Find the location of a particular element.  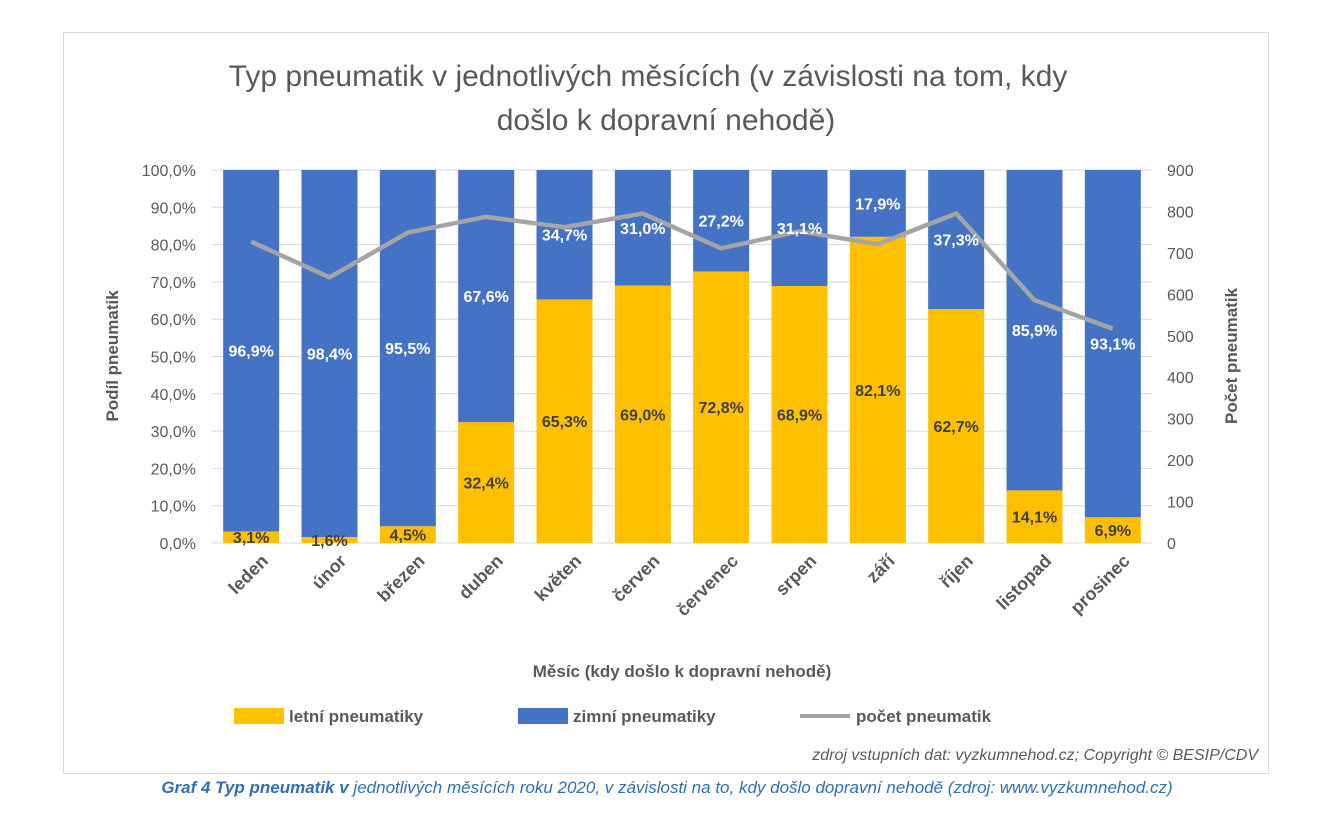

x-category-label: březen is located at coordinates (400, 578).